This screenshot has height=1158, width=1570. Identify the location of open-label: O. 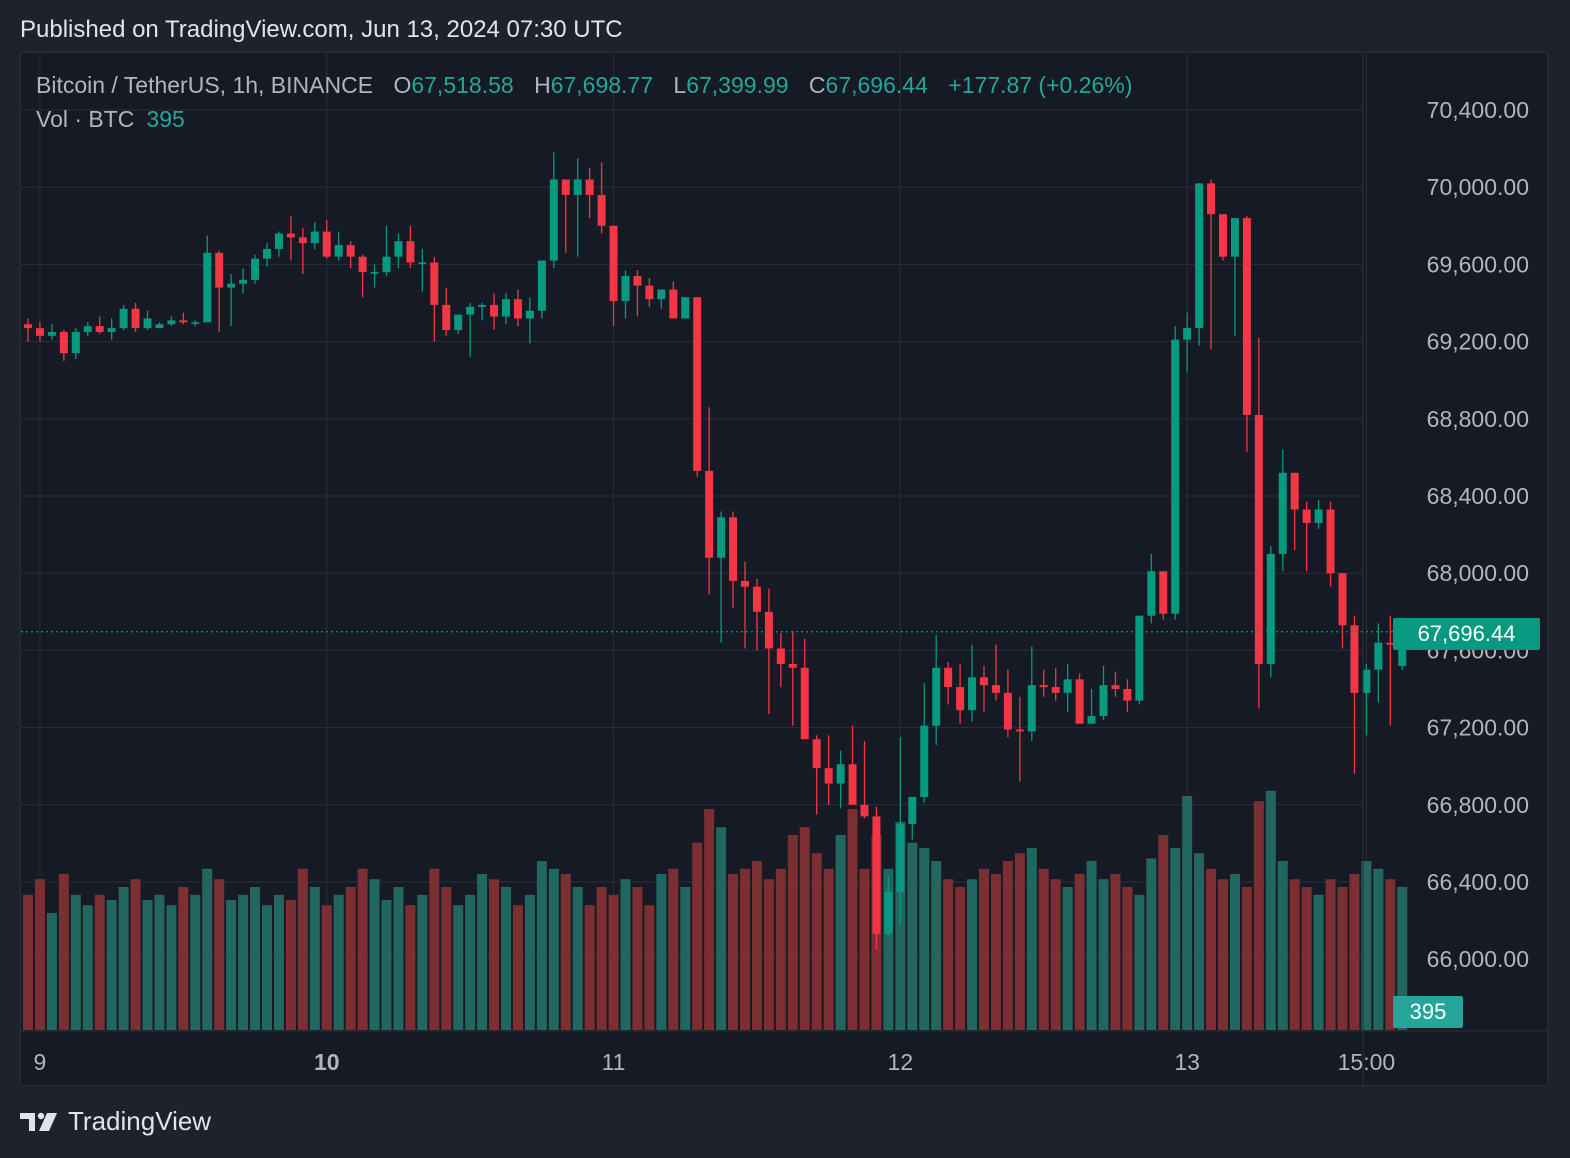
(402, 85).